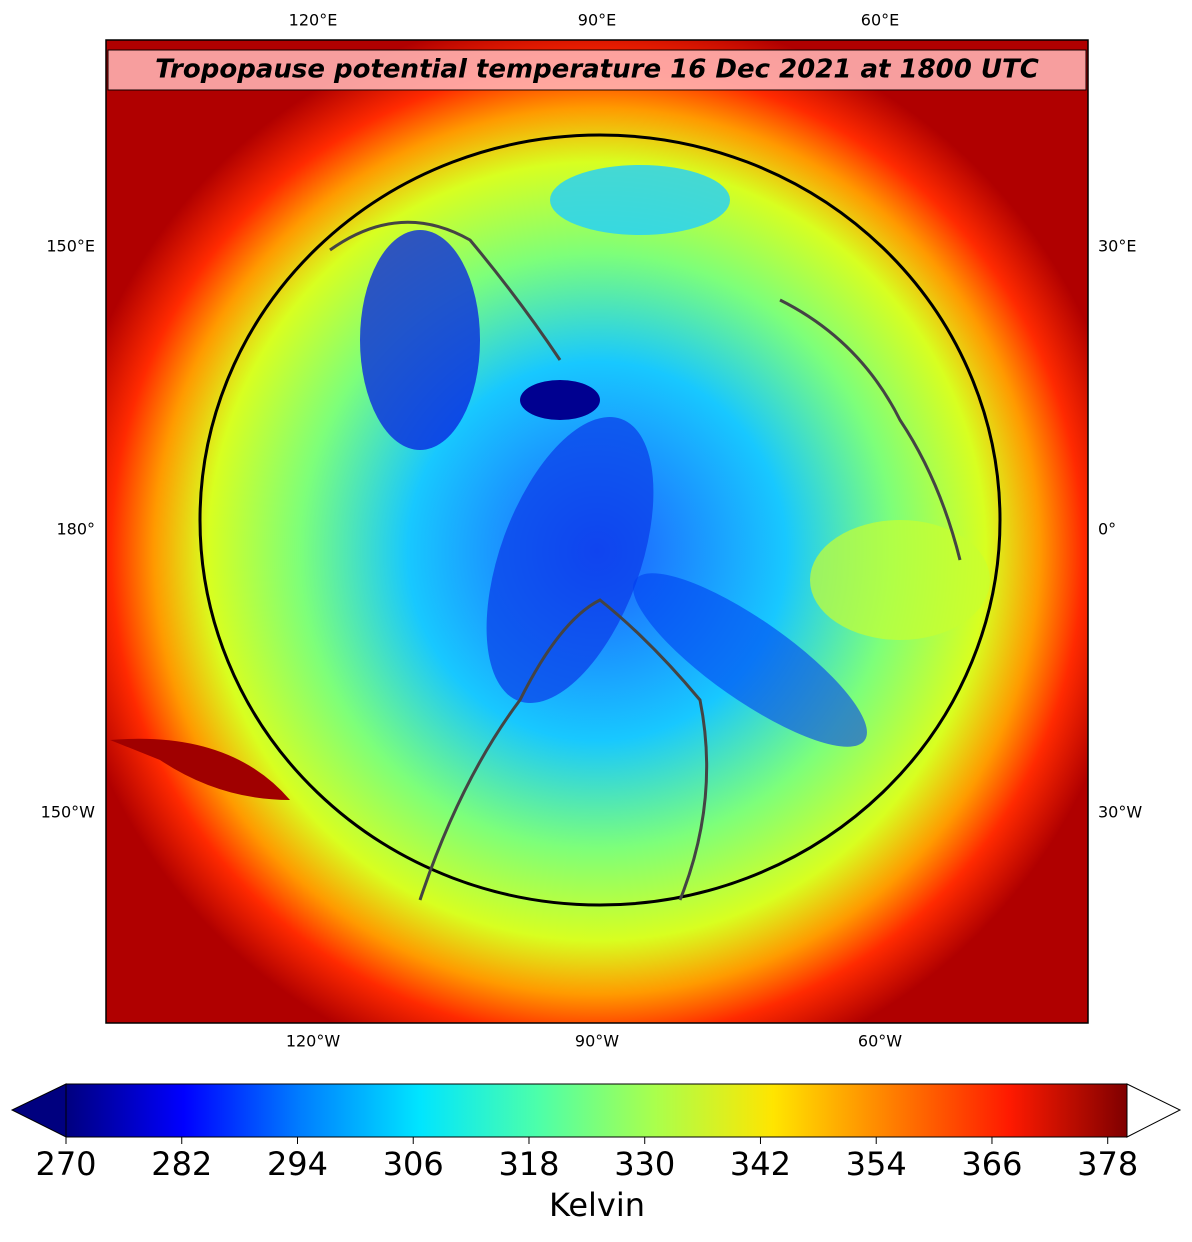 The image size is (1192, 1242). What do you see at coordinates (1107, 529) in the screenshot?
I see `lon-label: 0°` at bounding box center [1107, 529].